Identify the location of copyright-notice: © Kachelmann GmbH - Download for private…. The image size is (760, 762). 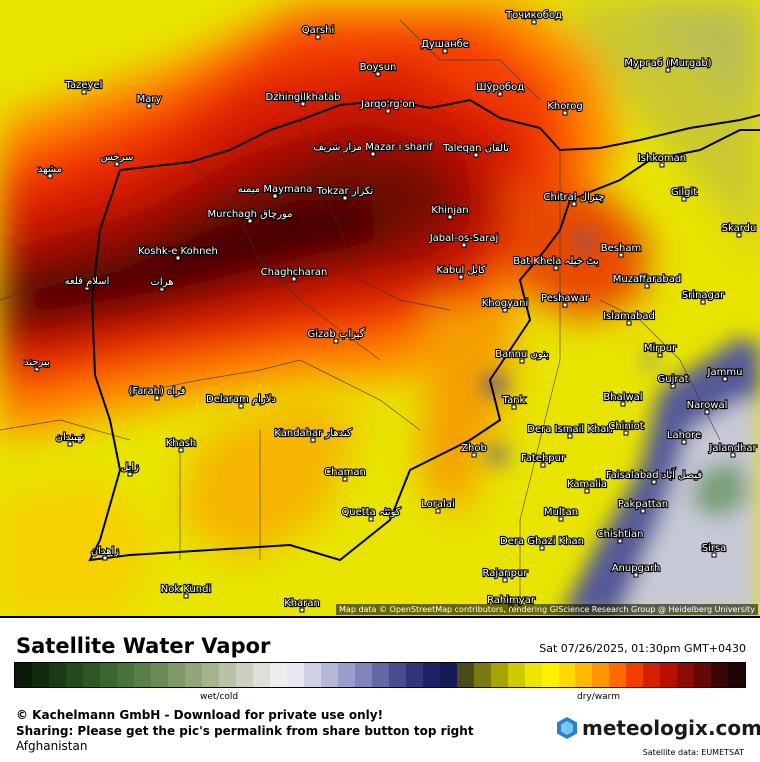
(200, 715).